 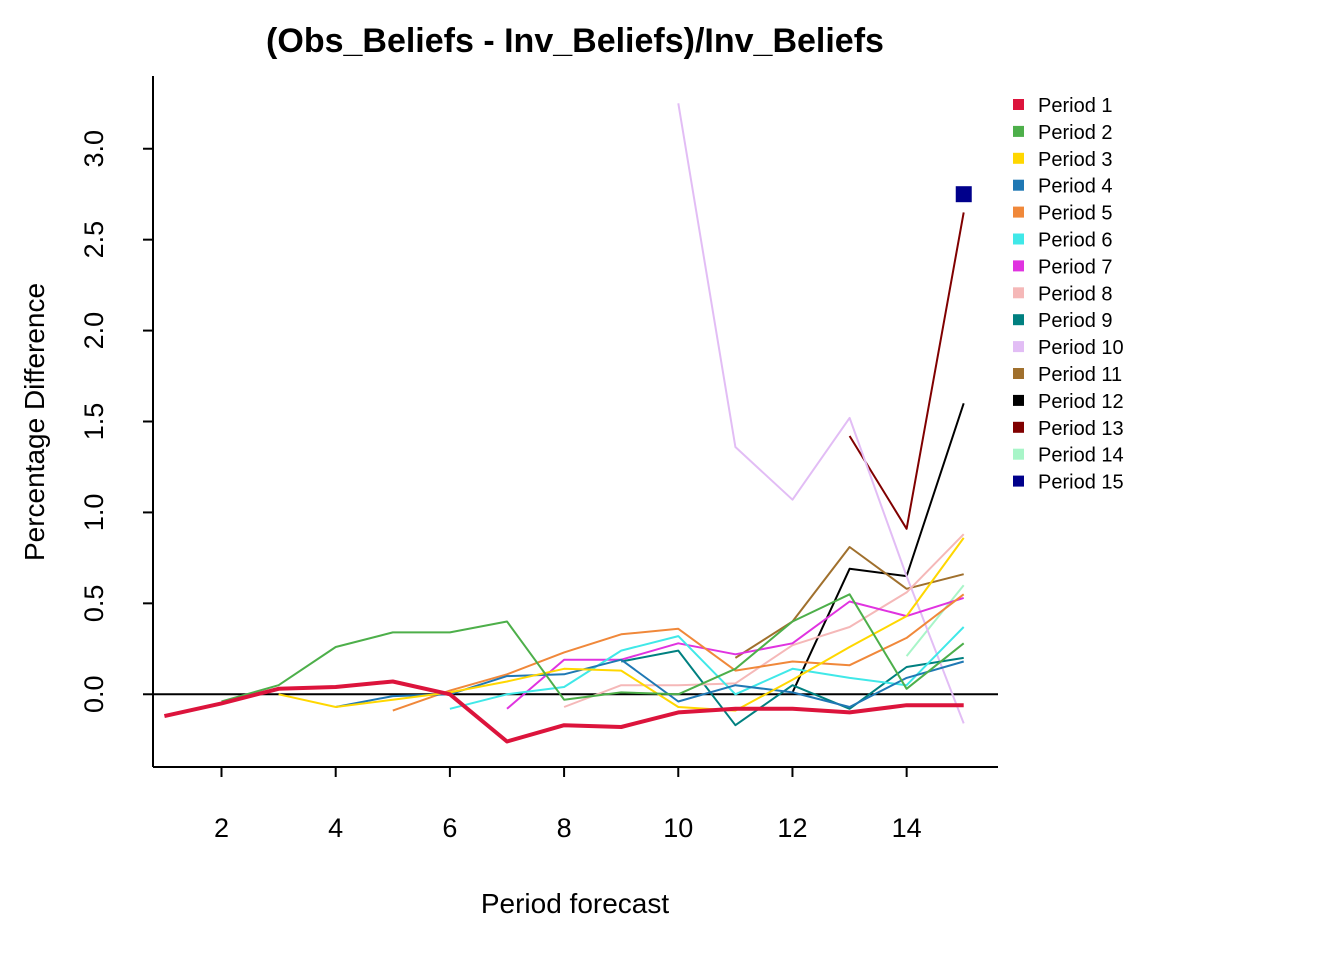 What do you see at coordinates (575, 903) in the screenshot?
I see `x-axis-title: Period forecast` at bounding box center [575, 903].